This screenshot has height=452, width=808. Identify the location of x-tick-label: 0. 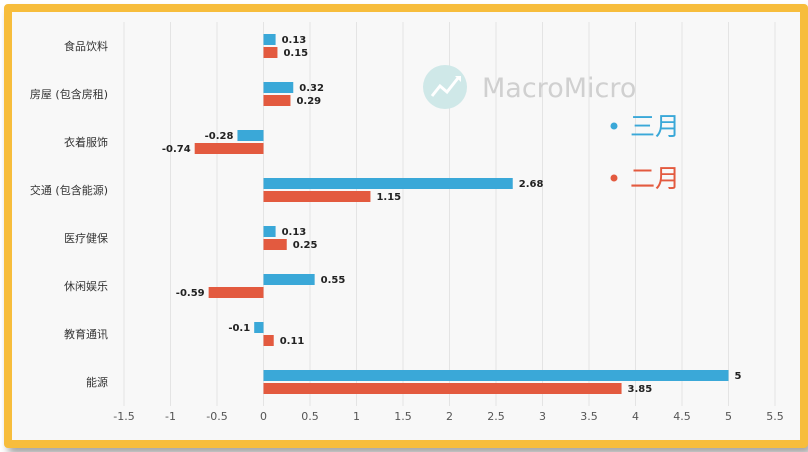
(263, 416).